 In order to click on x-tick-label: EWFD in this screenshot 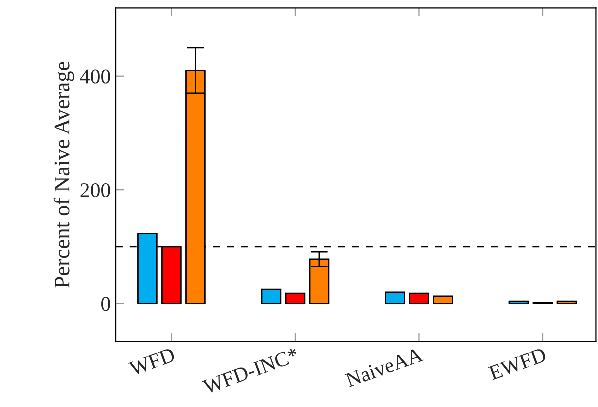, I will do `click(518, 364)`.